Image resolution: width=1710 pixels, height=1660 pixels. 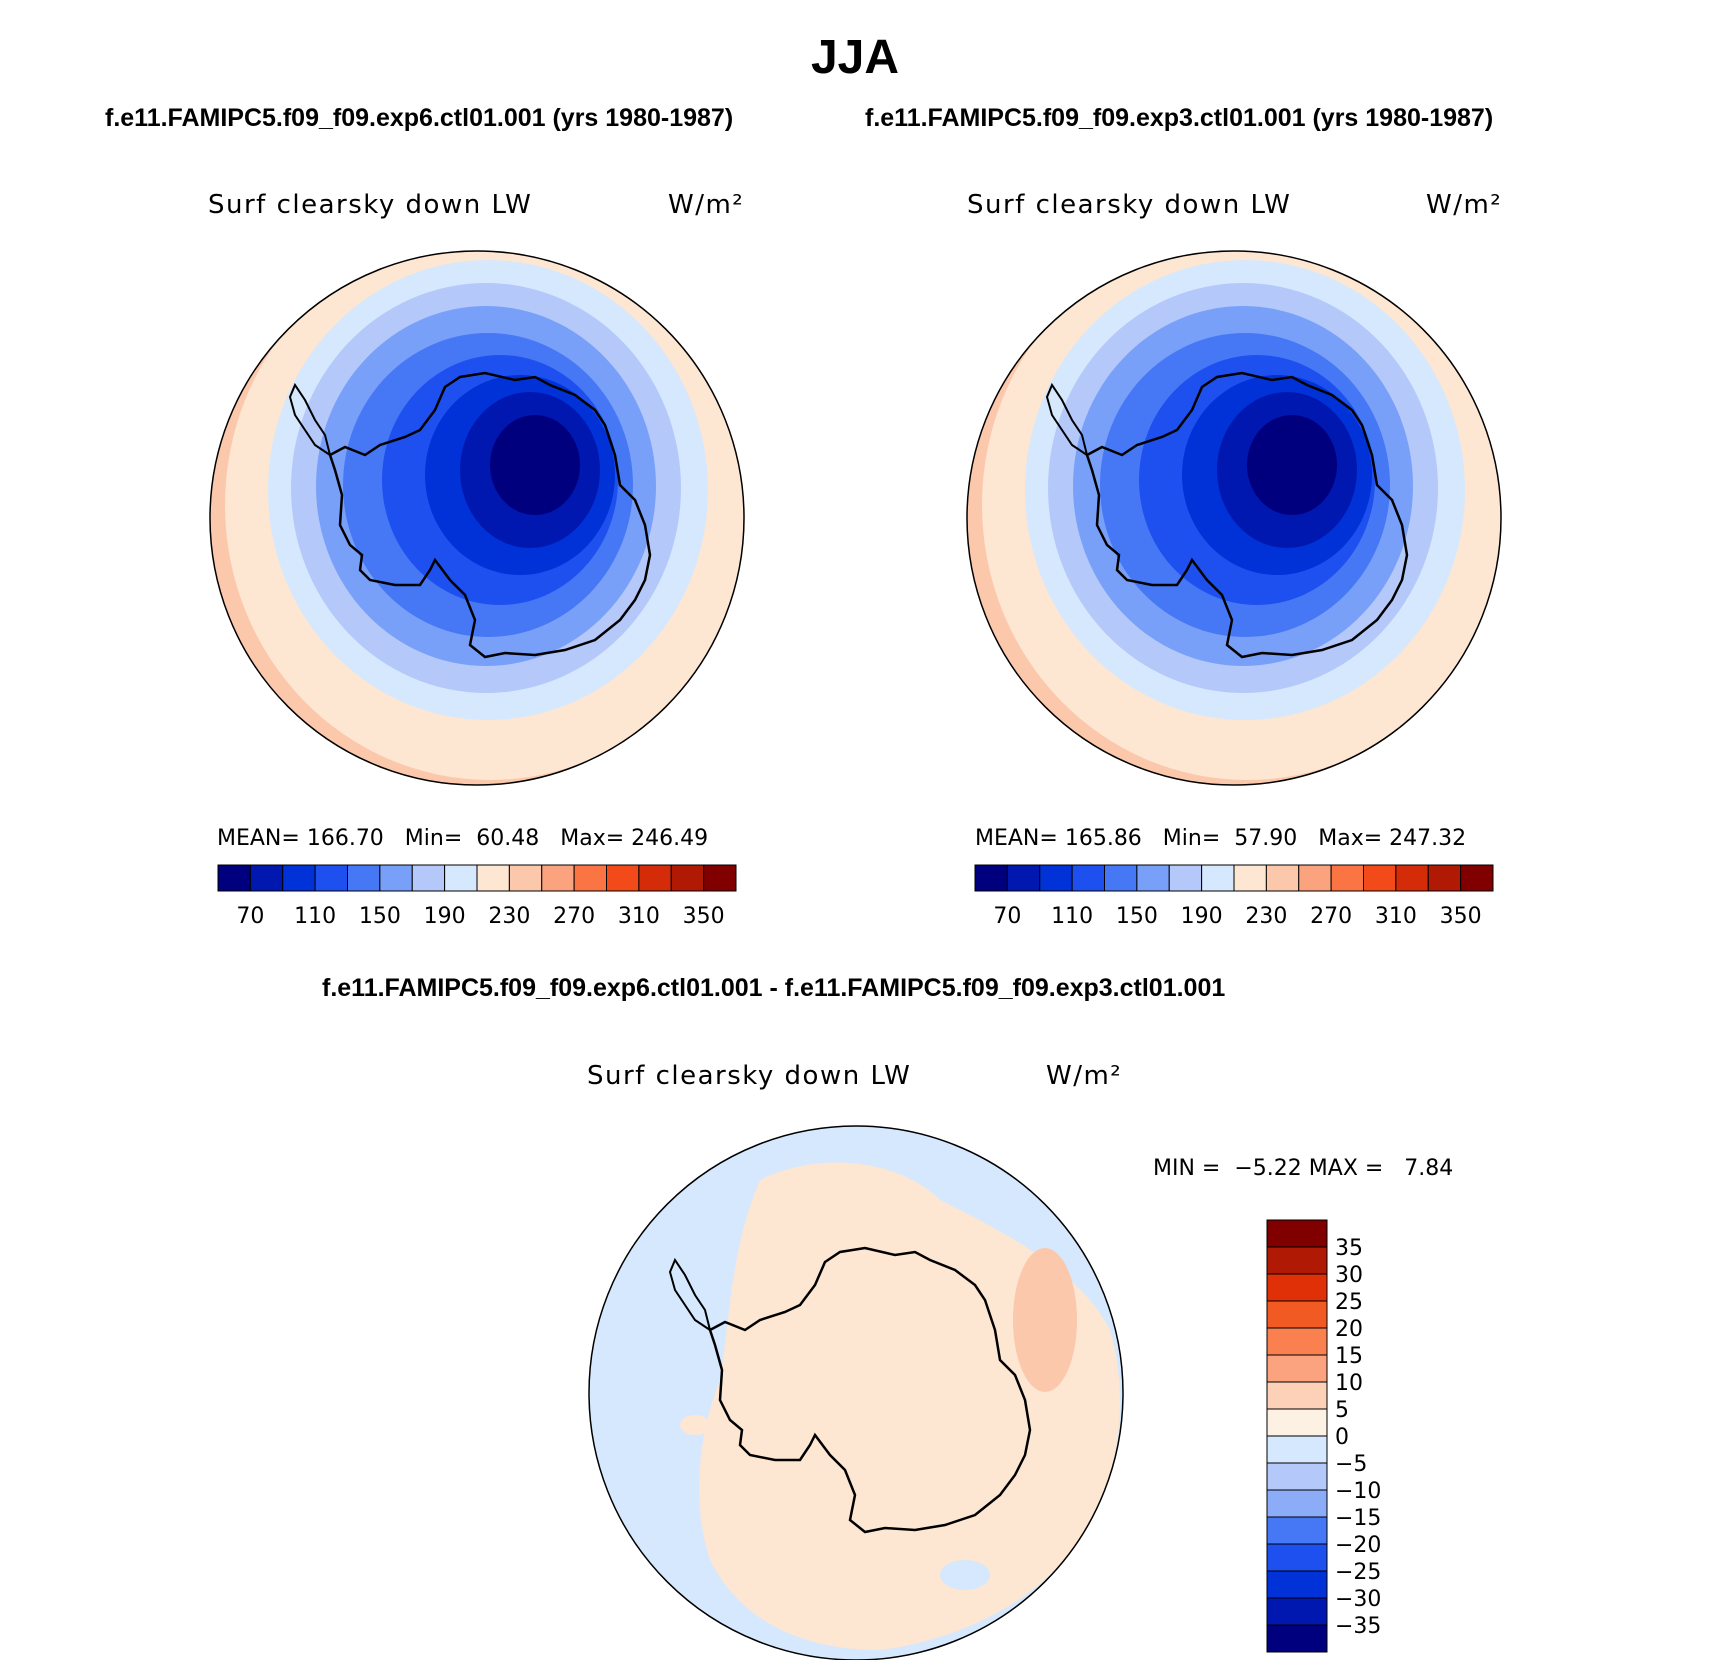 I want to click on panel-2-colorbar-label: 310, so click(x=1396, y=916).